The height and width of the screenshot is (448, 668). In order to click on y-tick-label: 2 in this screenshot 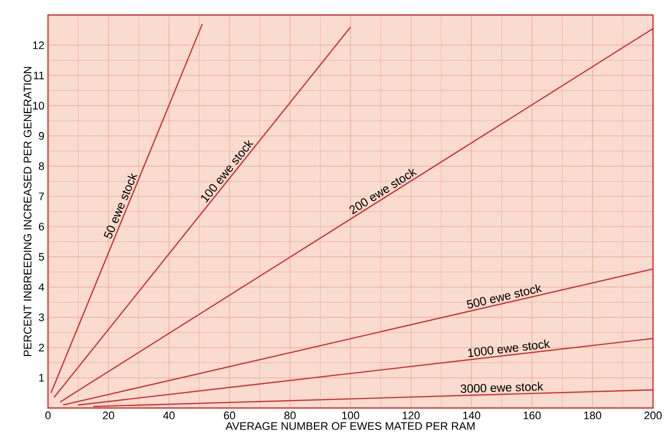, I will do `click(41, 348)`.